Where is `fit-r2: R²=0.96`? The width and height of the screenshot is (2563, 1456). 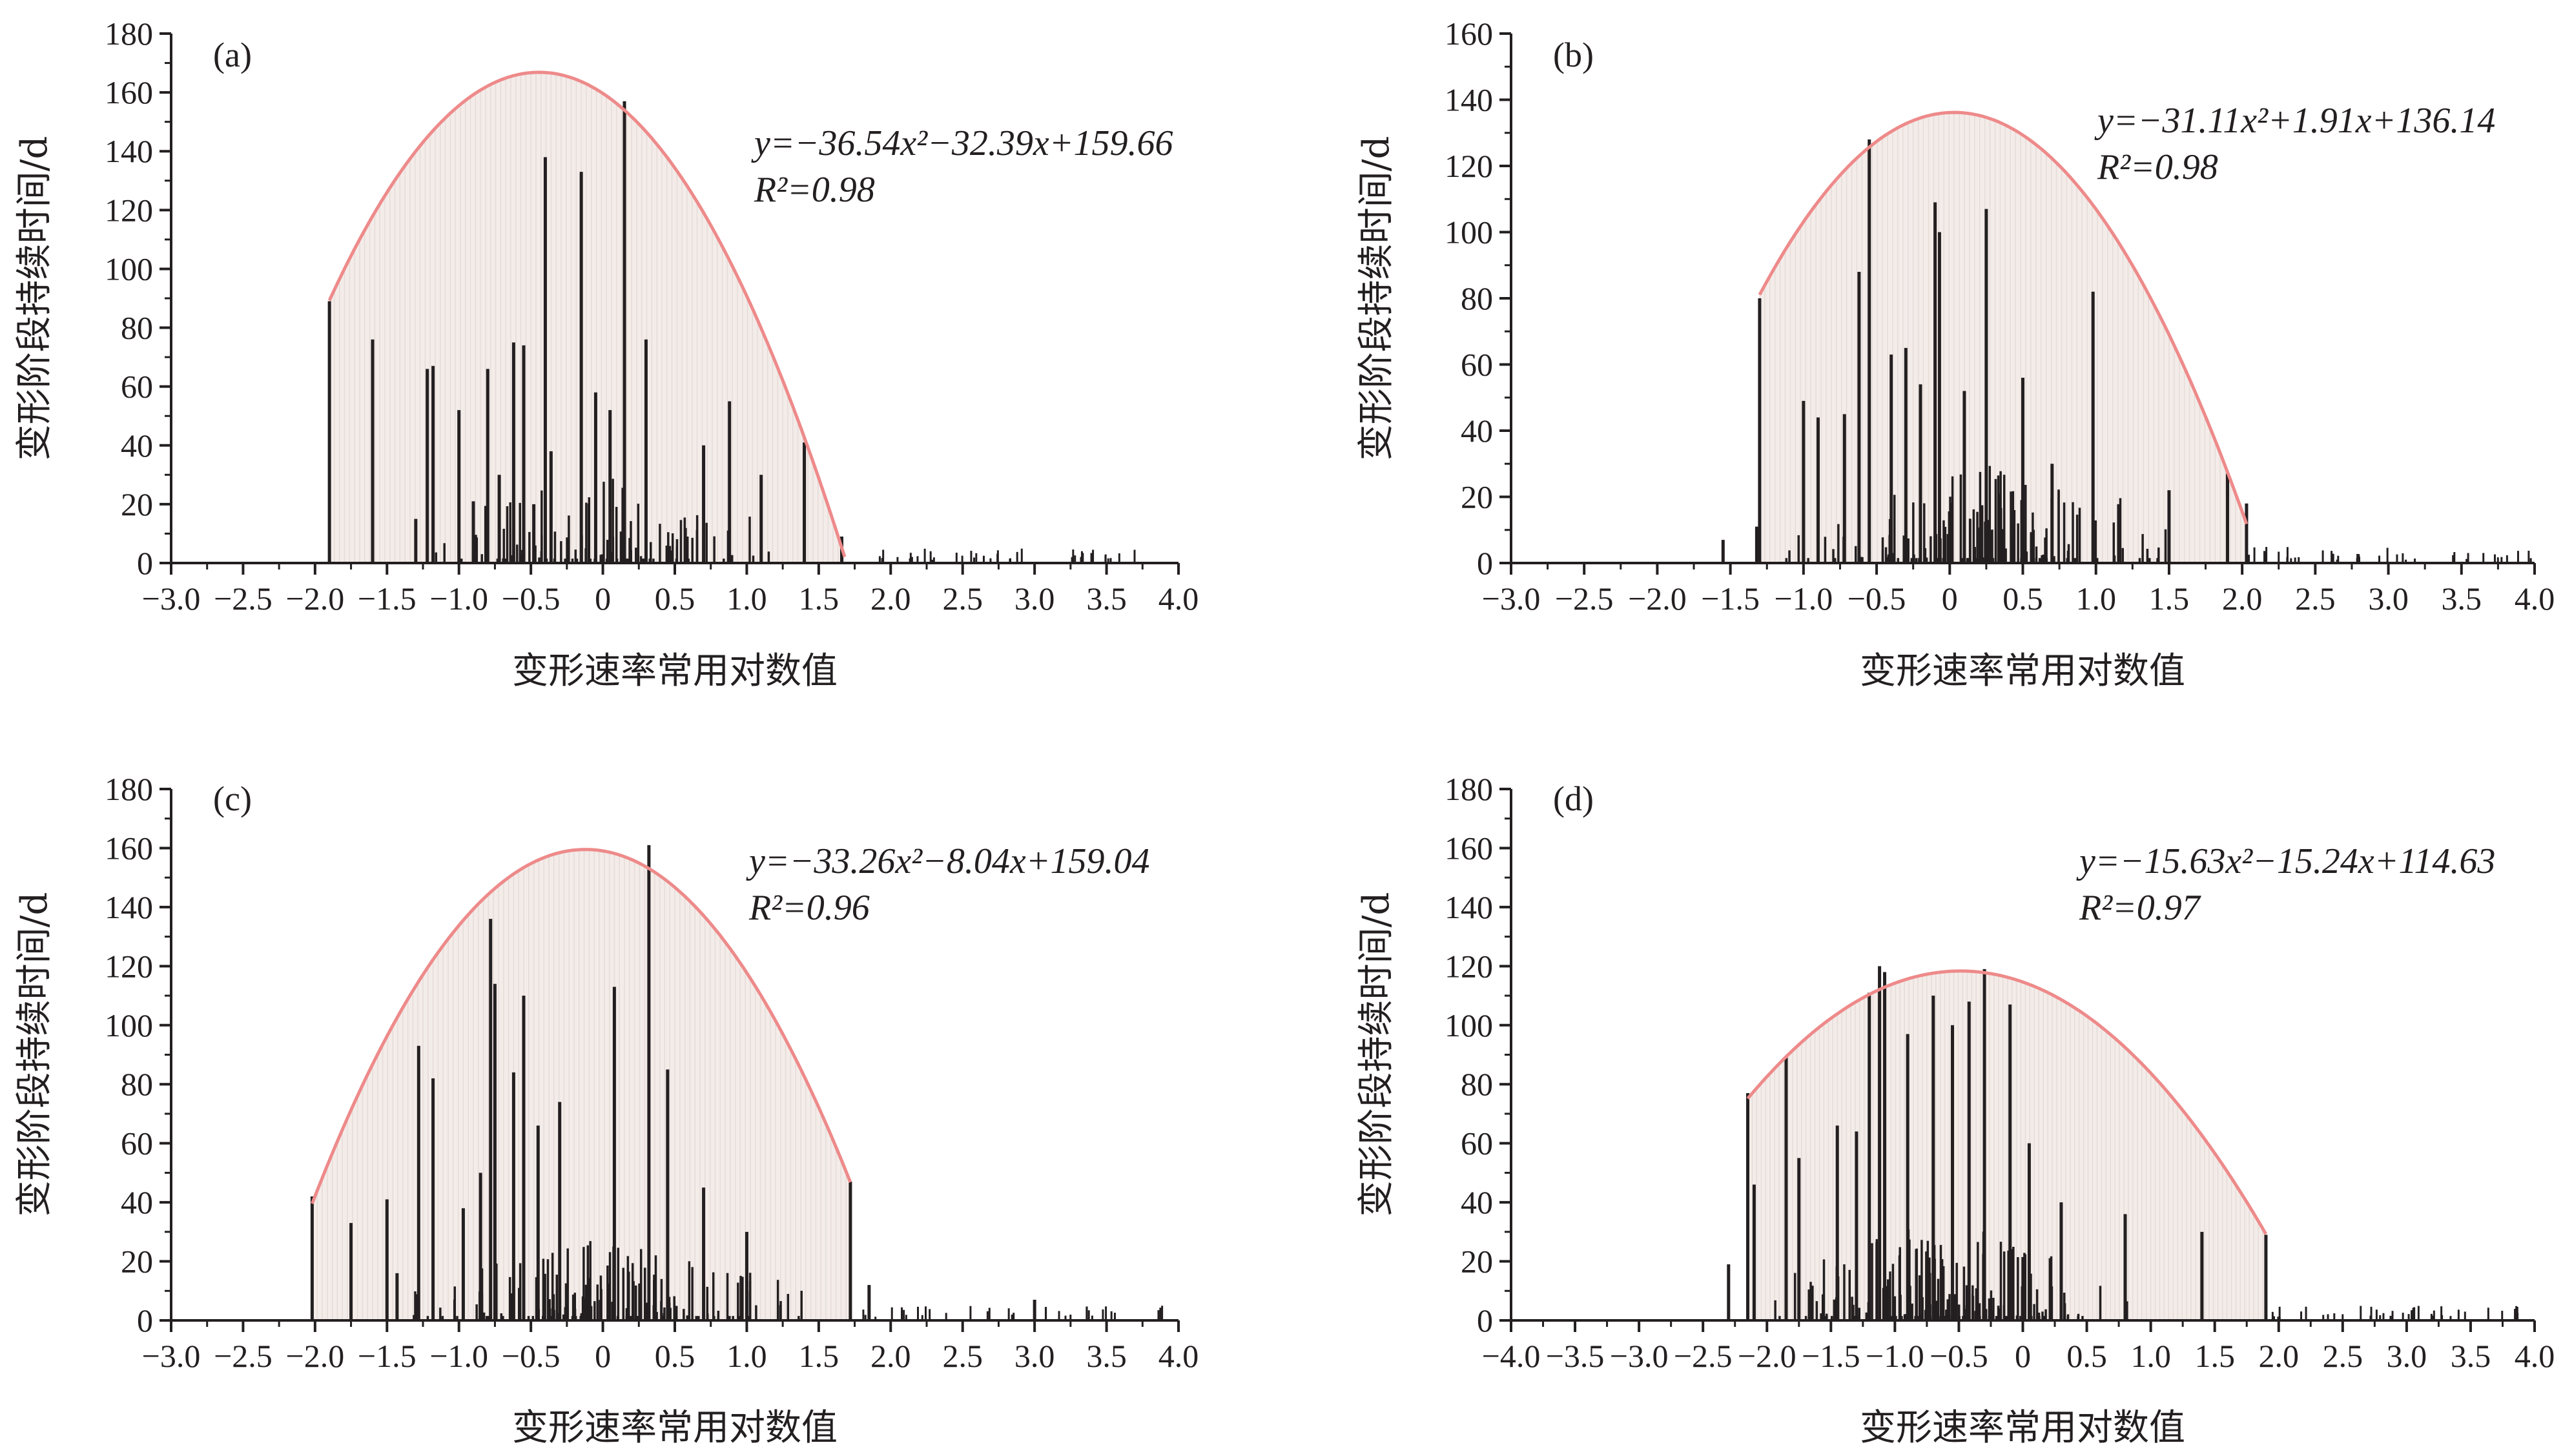 fit-r2: R²=0.96 is located at coordinates (809, 908).